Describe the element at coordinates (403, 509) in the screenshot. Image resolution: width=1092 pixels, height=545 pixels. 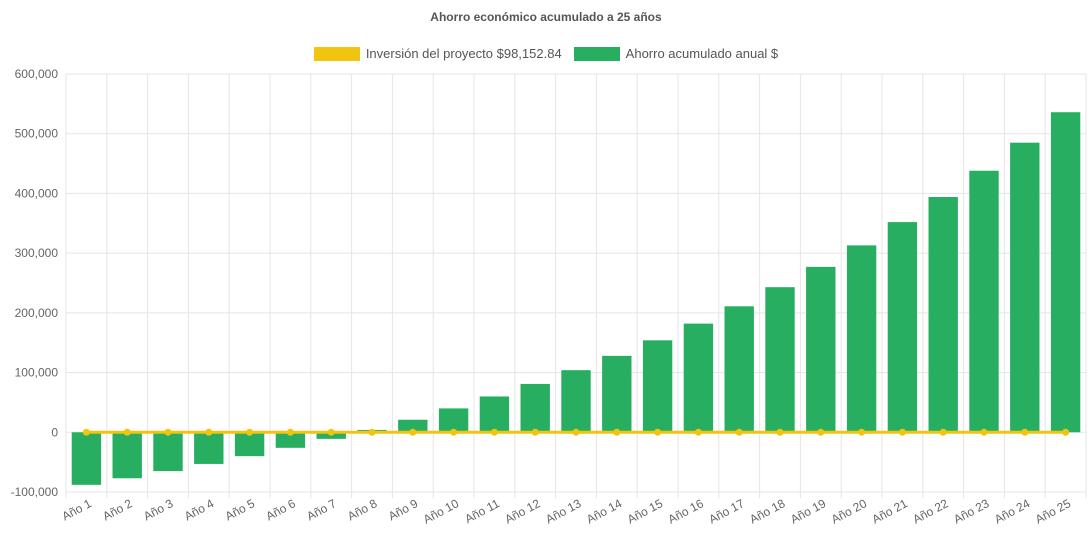
I see `x-tick-label: Año 9` at that location.